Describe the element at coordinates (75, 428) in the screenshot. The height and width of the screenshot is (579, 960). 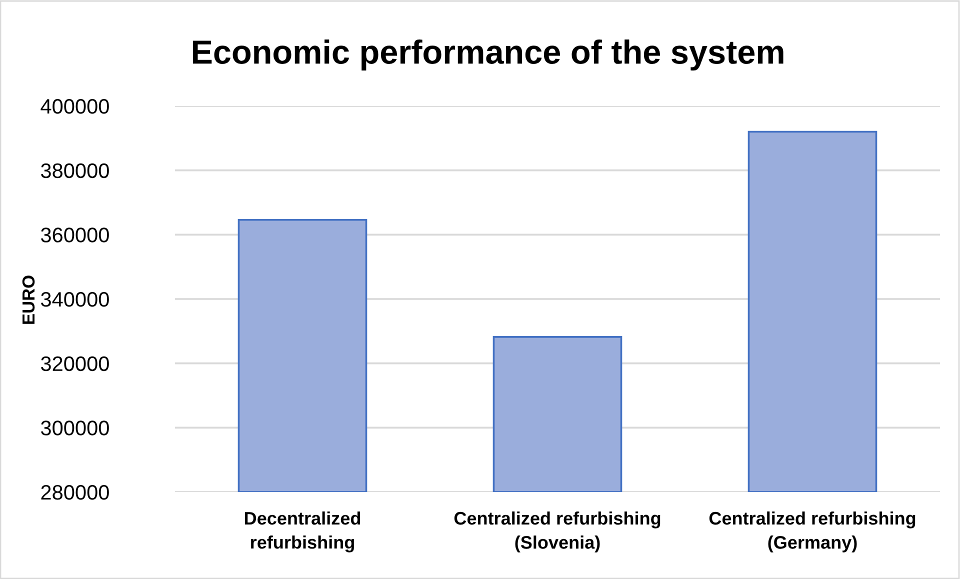
I see `y-tick-label: 300000` at that location.